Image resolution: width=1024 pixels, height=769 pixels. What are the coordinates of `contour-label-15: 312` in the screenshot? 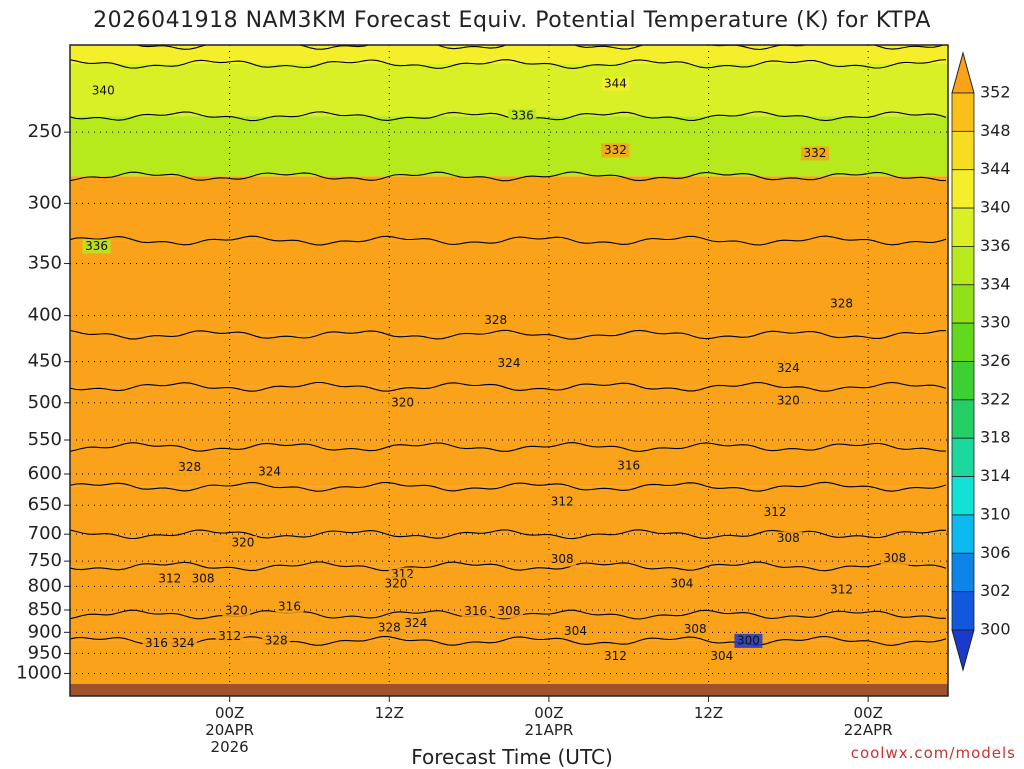 It's located at (562, 502).